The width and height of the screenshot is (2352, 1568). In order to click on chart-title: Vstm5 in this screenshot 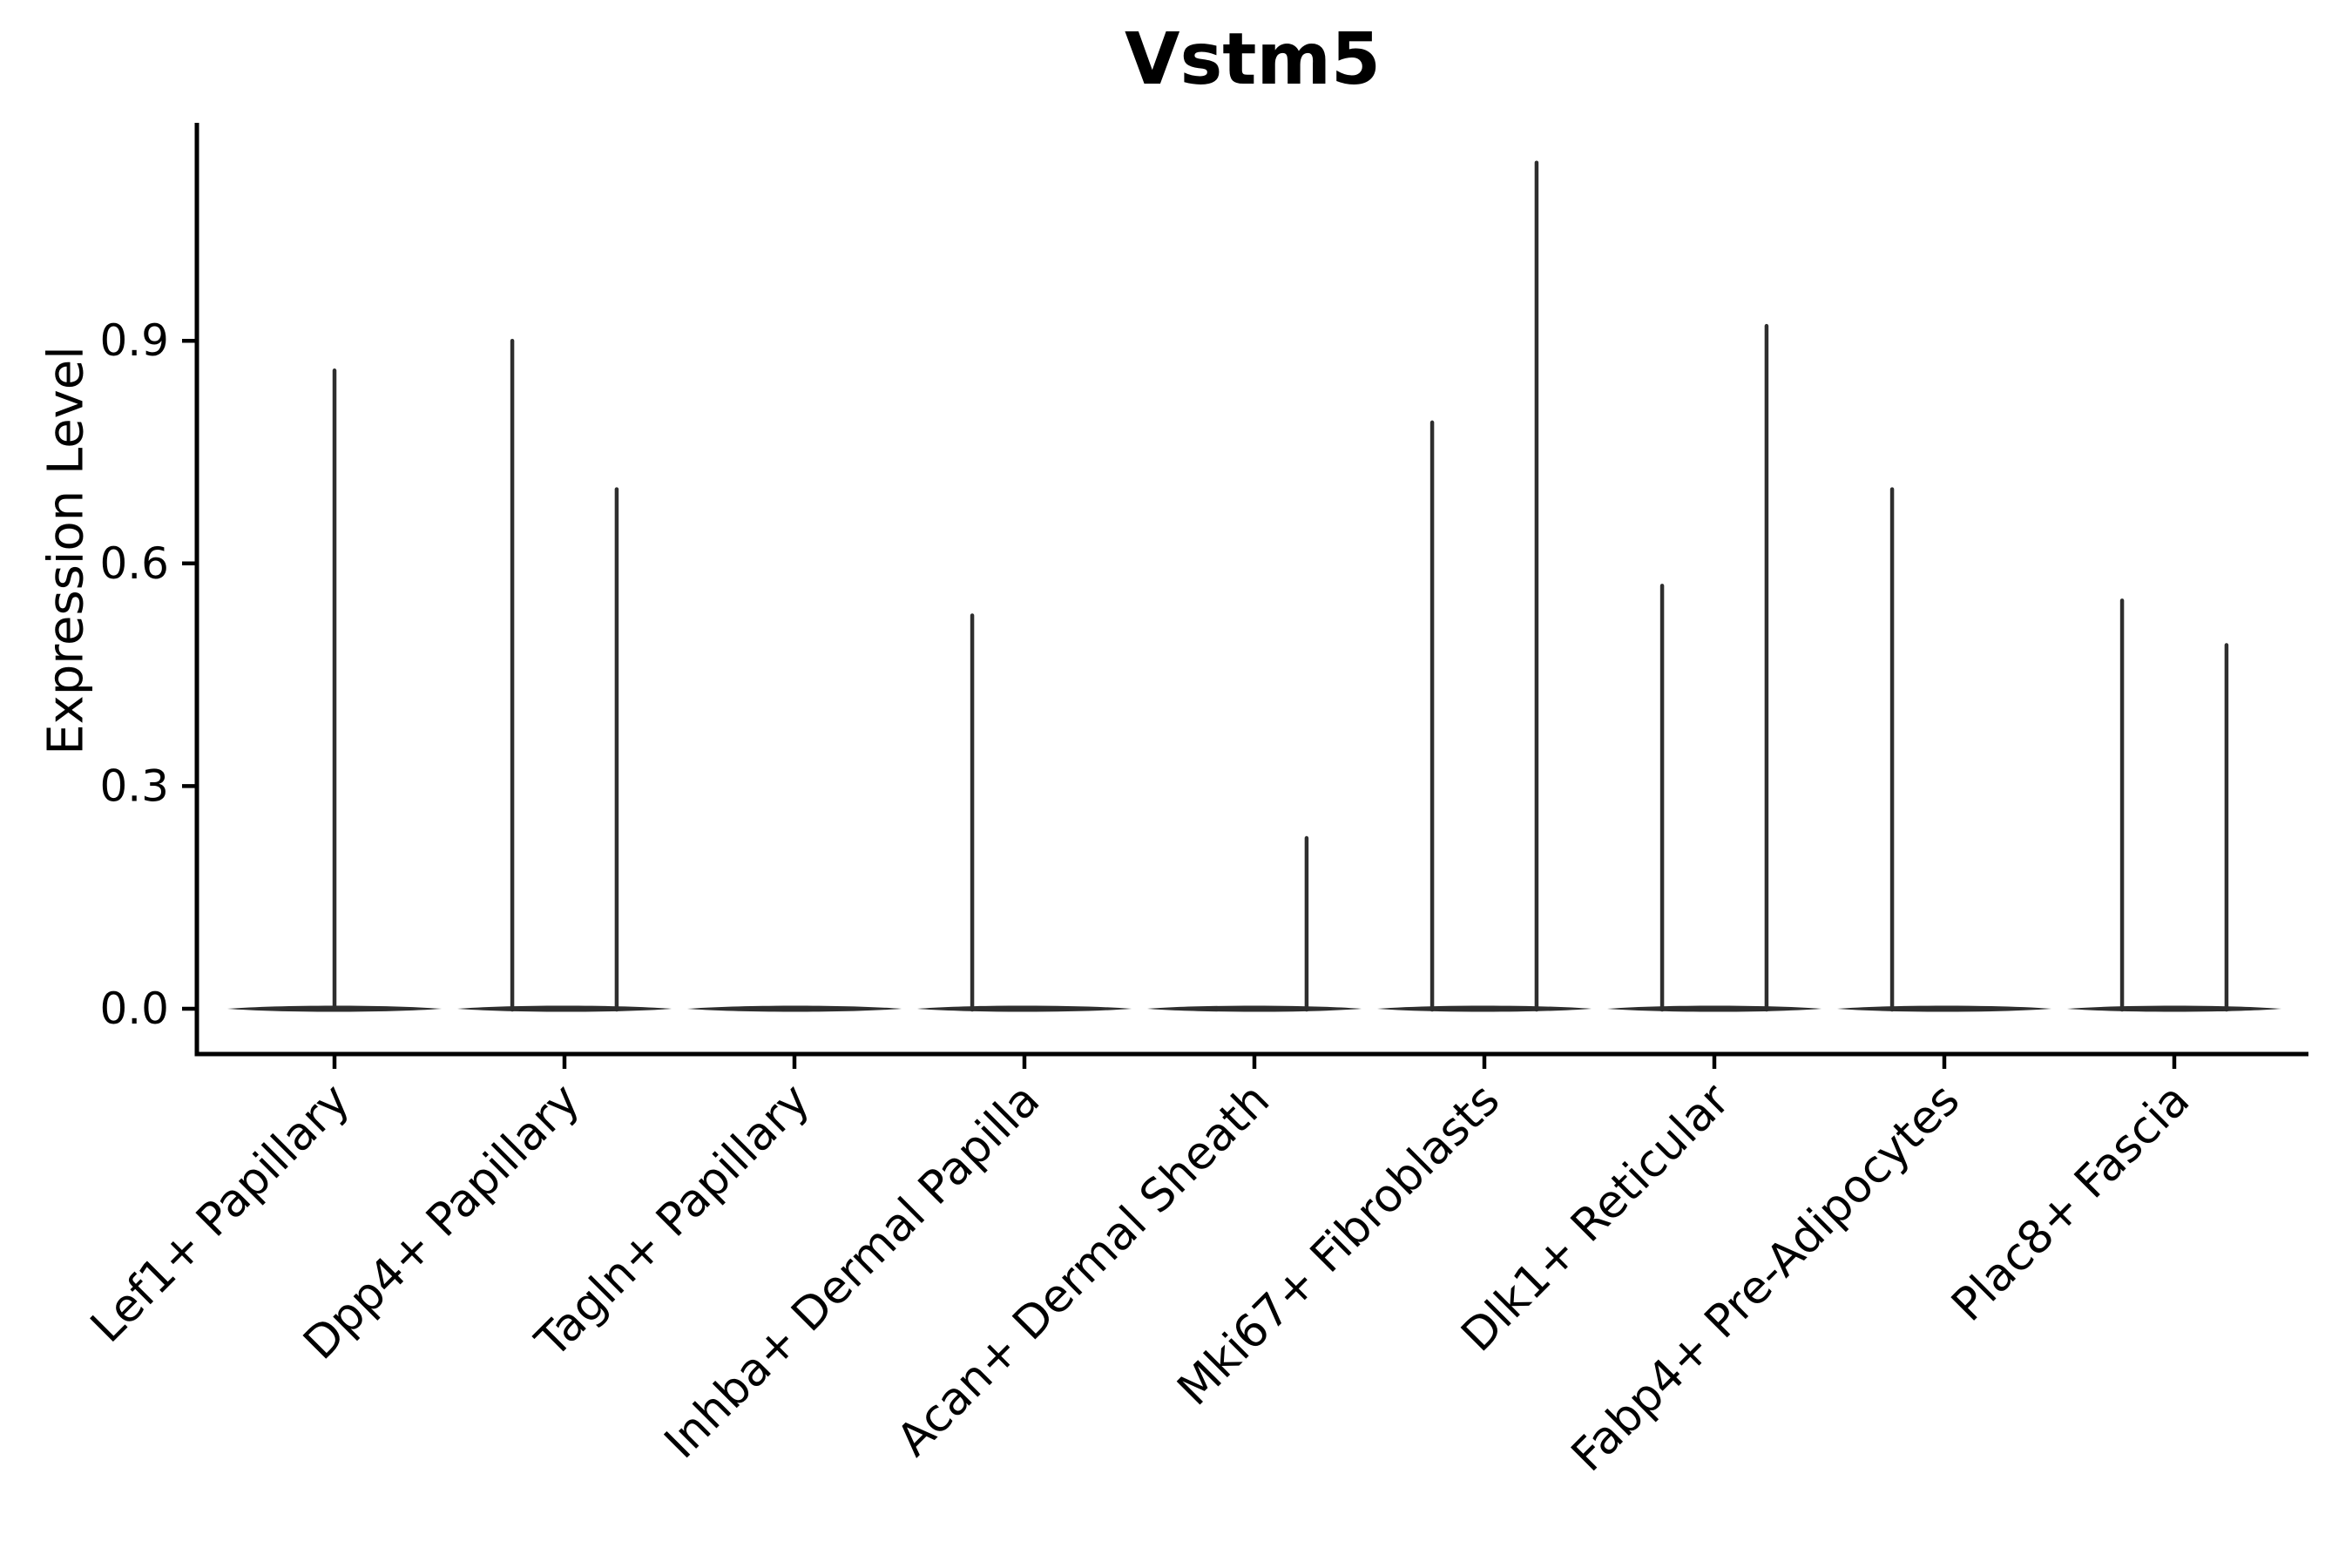, I will do `click(1253, 59)`.